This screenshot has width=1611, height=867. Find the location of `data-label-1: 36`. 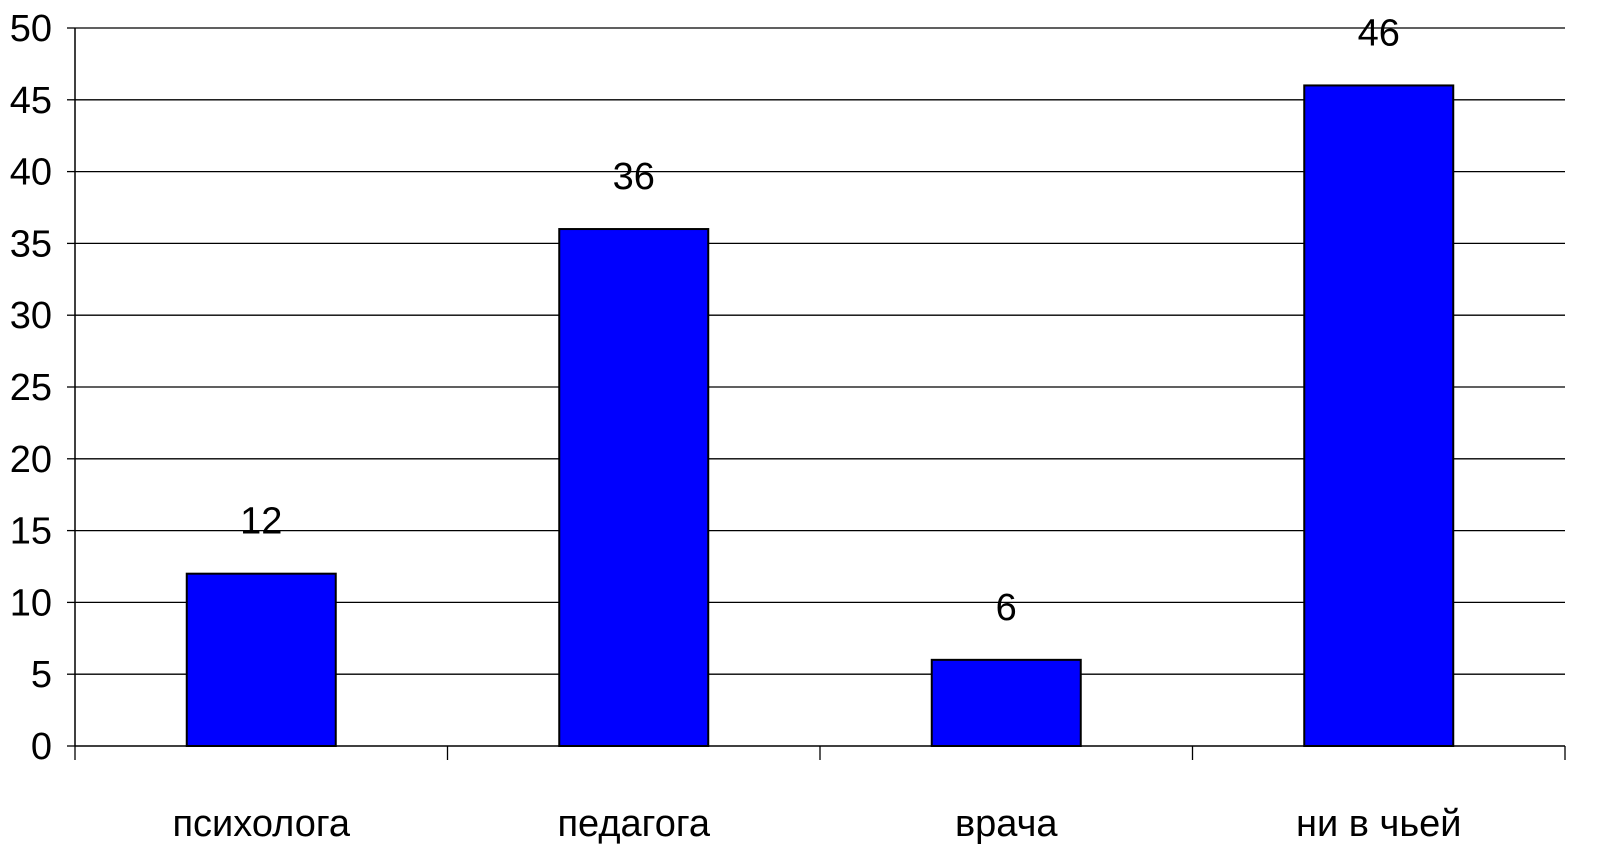

data-label-1: 36 is located at coordinates (634, 177).